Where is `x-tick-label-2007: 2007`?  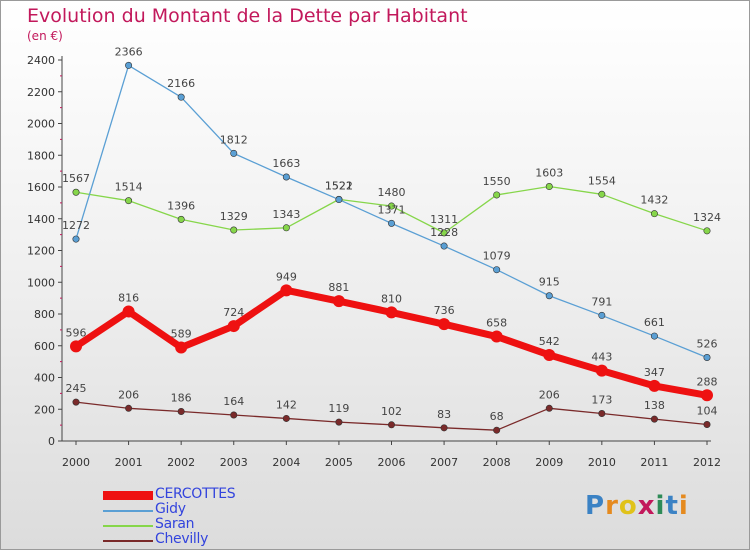
x-tick-label-2007: 2007 is located at coordinates (444, 462).